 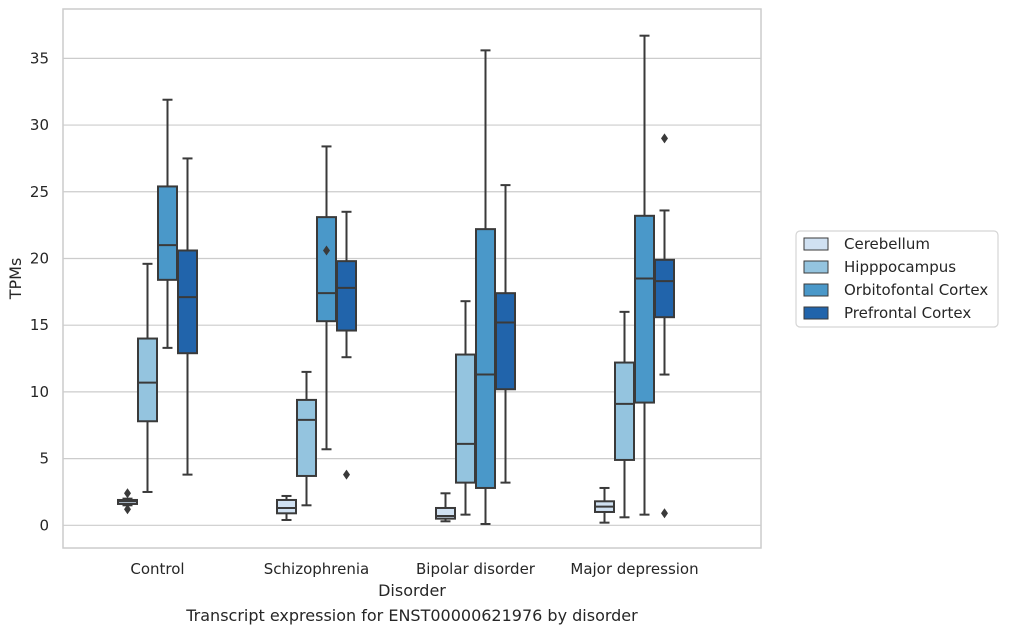 What do you see at coordinates (916, 290) in the screenshot?
I see `legend-label: Orbitofontal Cortex` at bounding box center [916, 290].